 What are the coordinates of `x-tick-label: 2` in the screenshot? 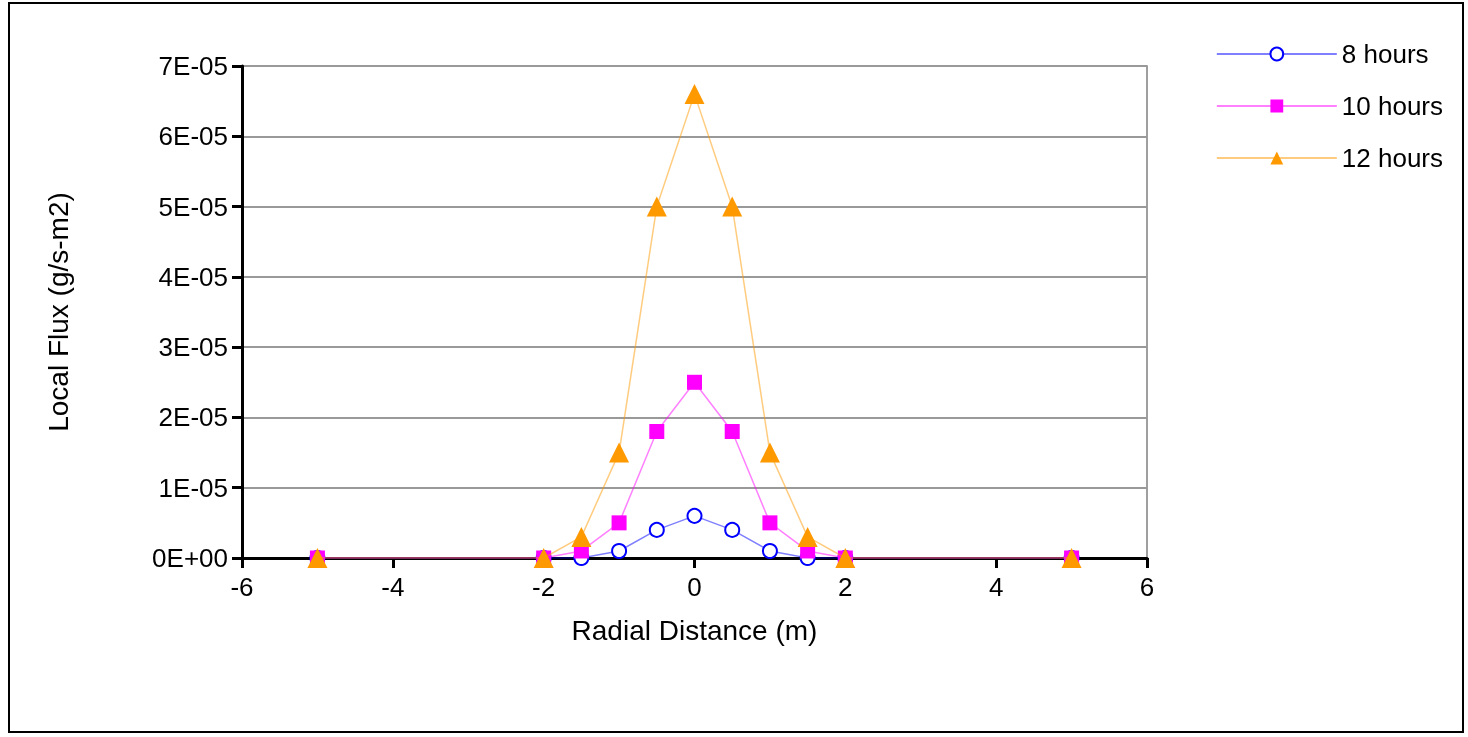 It's located at (845, 587).